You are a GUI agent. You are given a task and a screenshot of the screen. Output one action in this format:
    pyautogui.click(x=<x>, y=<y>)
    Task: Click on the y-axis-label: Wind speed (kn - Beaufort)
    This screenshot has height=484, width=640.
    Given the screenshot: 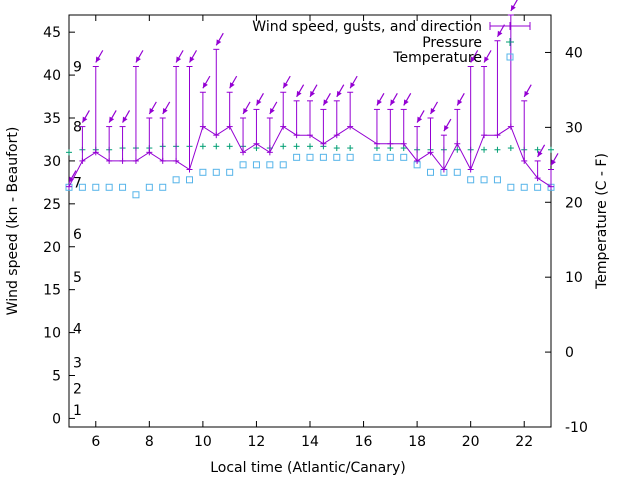 What is the action you would take?
    pyautogui.click(x=13, y=221)
    